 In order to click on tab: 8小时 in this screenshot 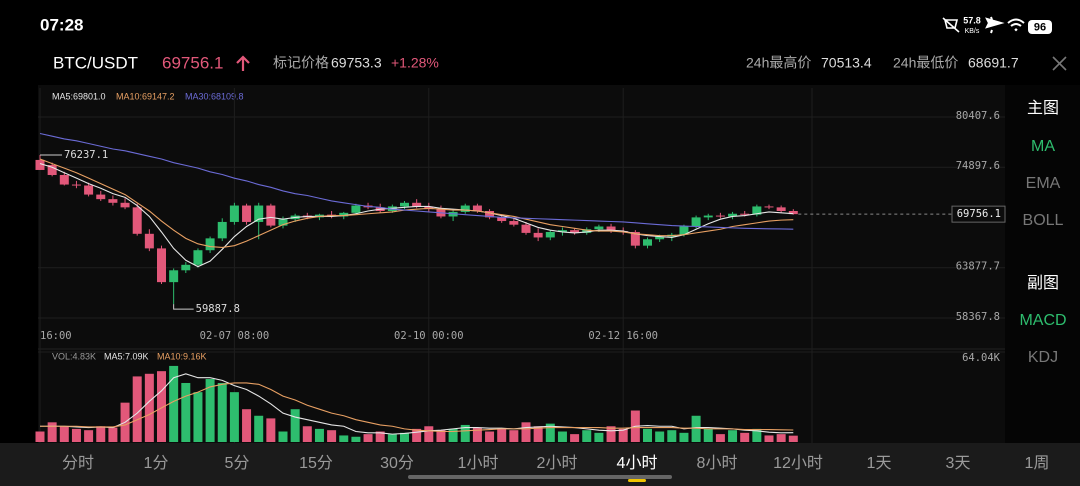, I will do `click(717, 463)`.